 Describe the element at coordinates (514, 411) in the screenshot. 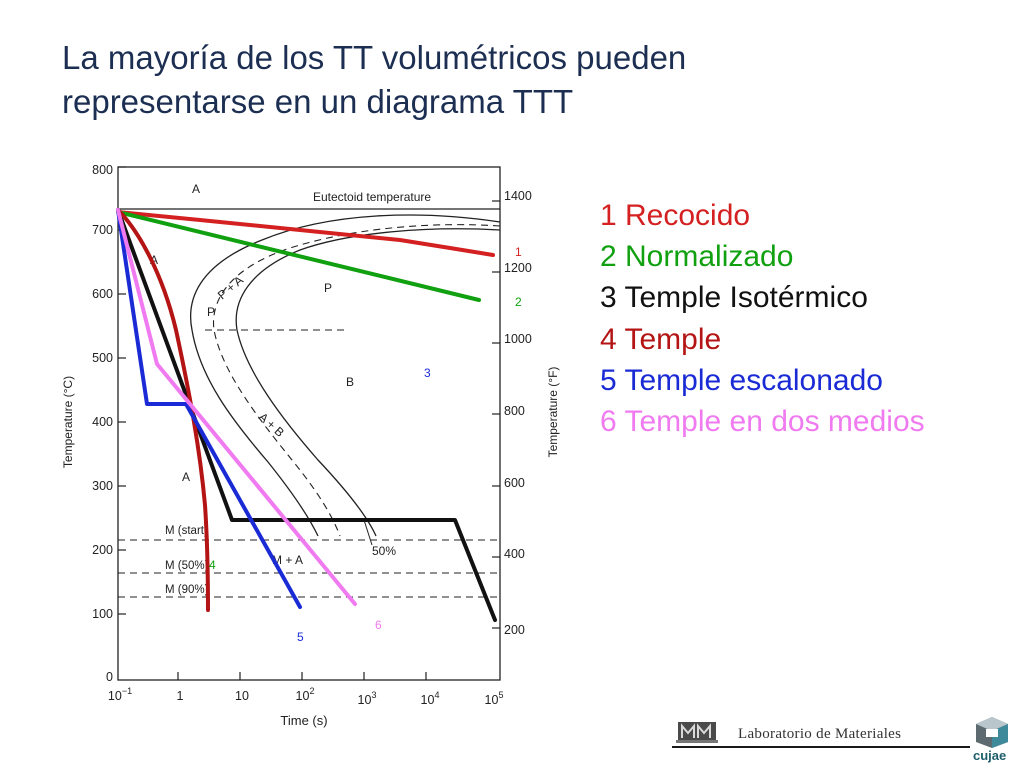

I see `right-tick-800: 800` at that location.